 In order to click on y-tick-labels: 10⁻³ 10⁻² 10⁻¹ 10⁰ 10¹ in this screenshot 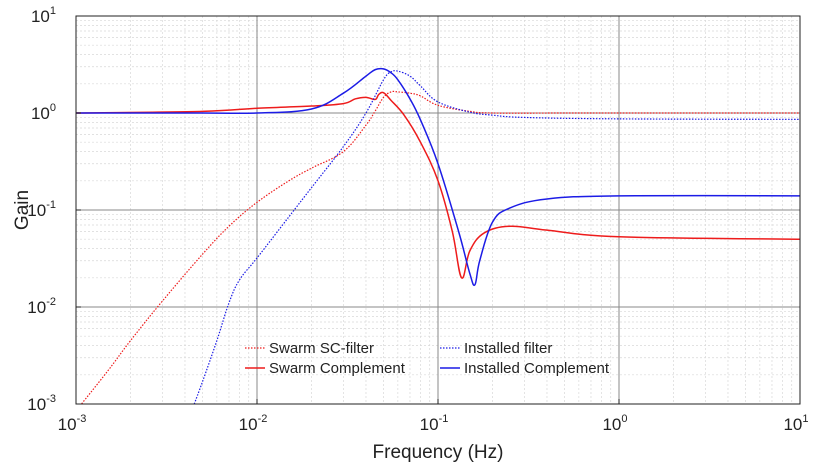, I will do `click(41, 209)`.